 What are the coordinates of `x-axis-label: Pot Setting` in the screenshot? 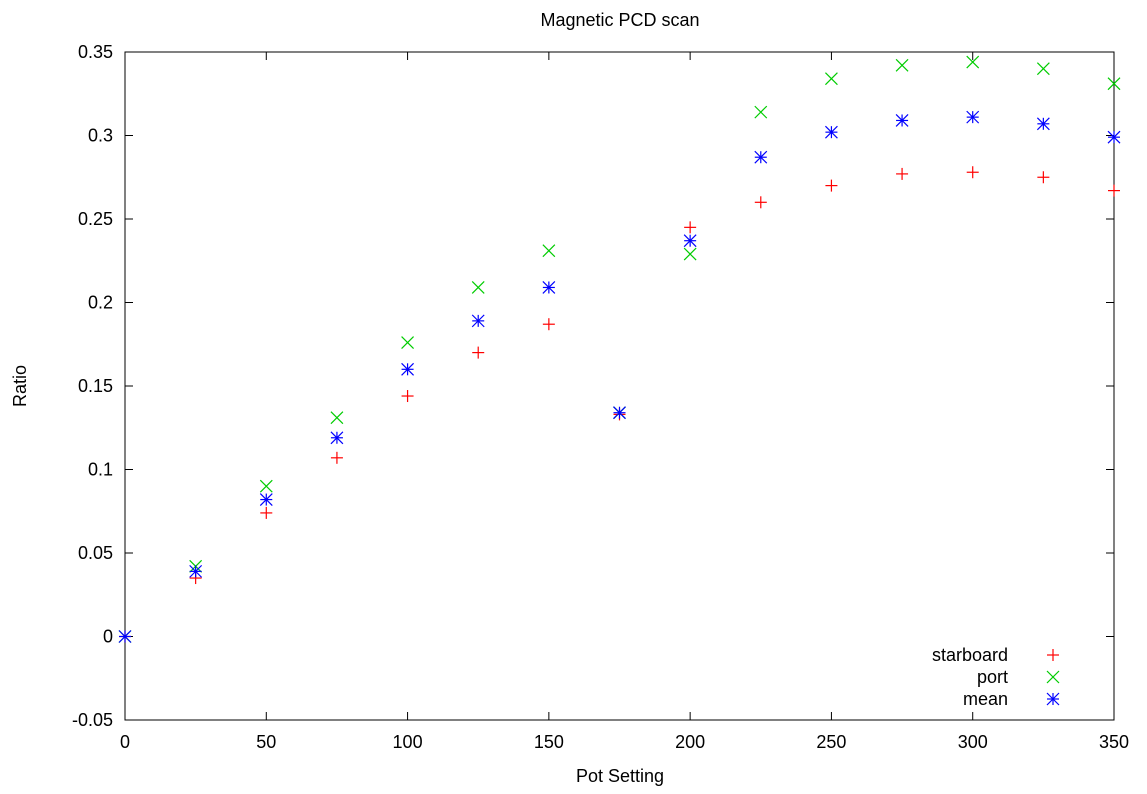 It's located at (620, 776).